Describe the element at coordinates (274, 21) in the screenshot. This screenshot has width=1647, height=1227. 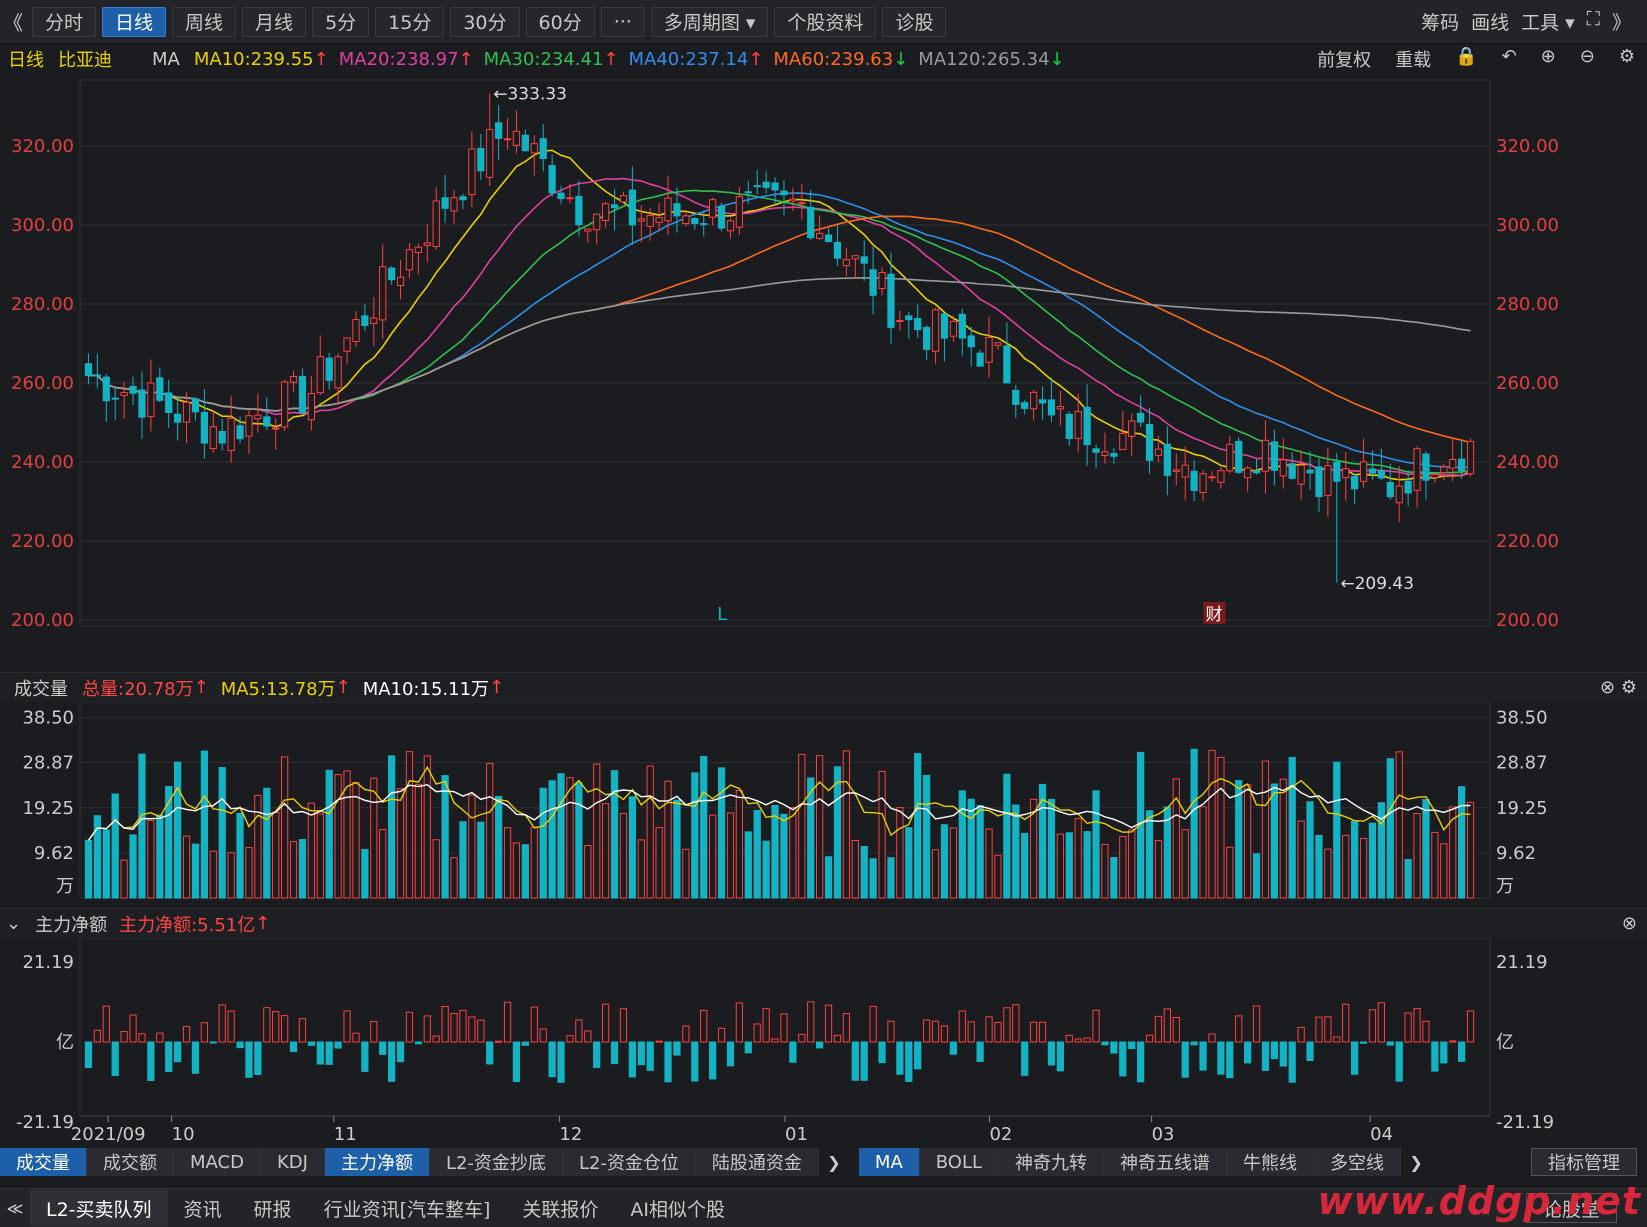
I see `tab-period-3: 月线` at that location.